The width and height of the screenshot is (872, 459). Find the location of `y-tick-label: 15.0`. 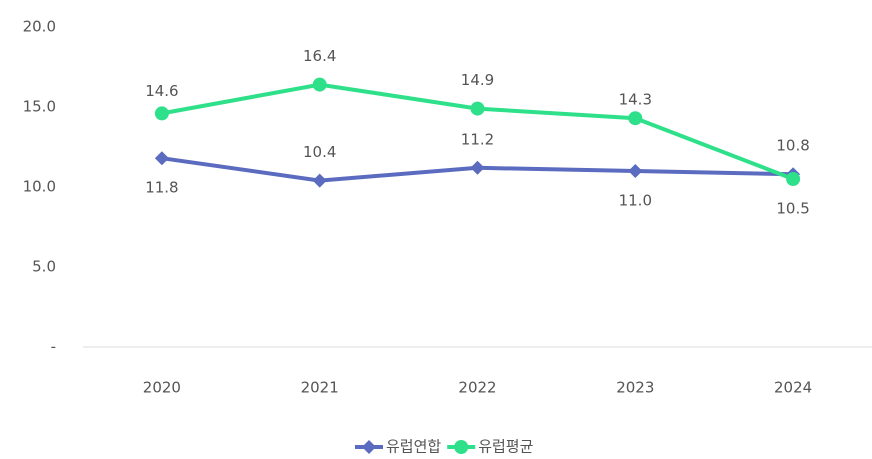

y-tick-label: 15.0 is located at coordinates (39, 107).